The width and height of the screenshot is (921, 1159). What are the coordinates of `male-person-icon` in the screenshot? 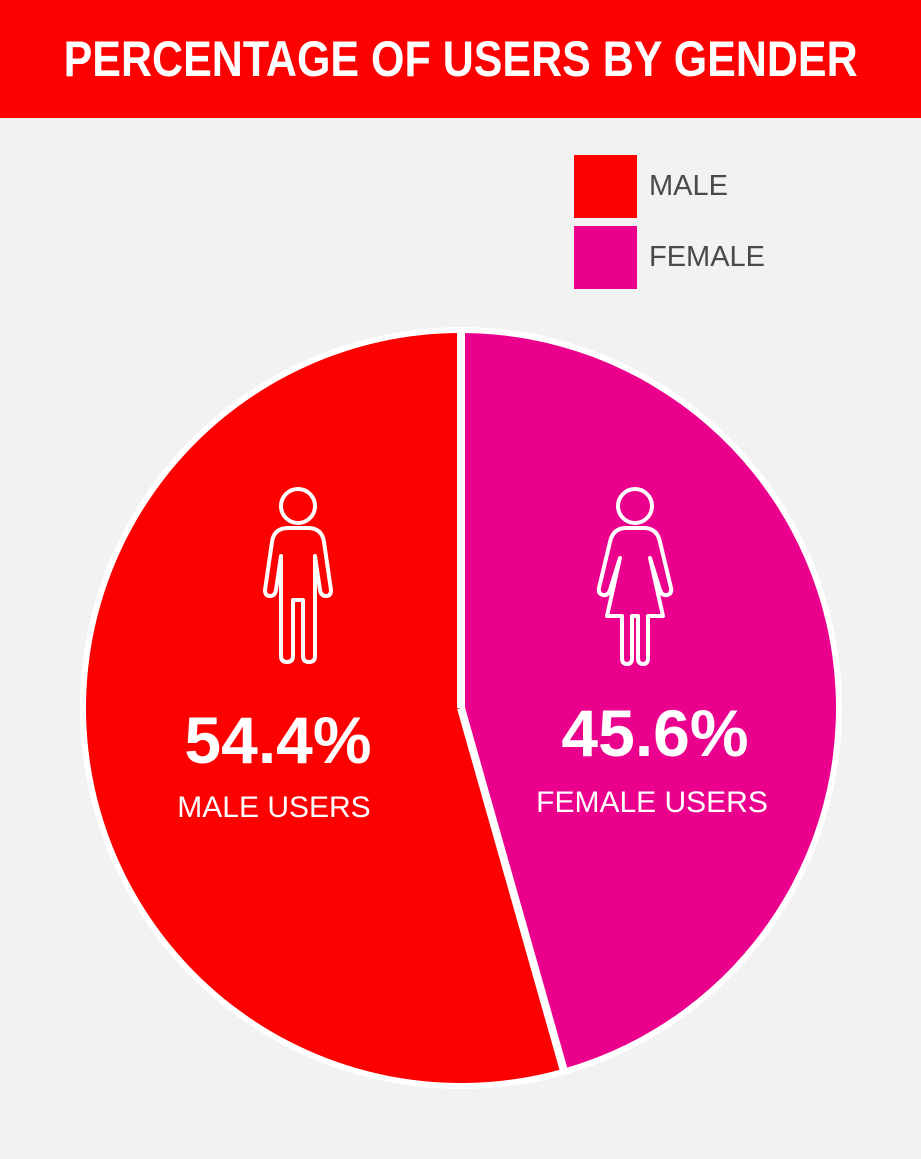 It's located at (298, 575).